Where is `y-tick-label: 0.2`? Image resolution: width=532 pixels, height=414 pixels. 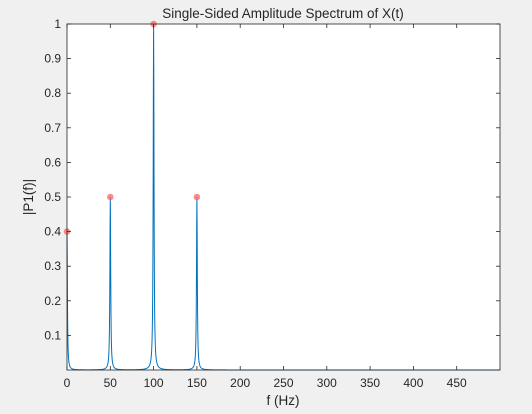 y-tick-label: 0.2 is located at coordinates (52, 301).